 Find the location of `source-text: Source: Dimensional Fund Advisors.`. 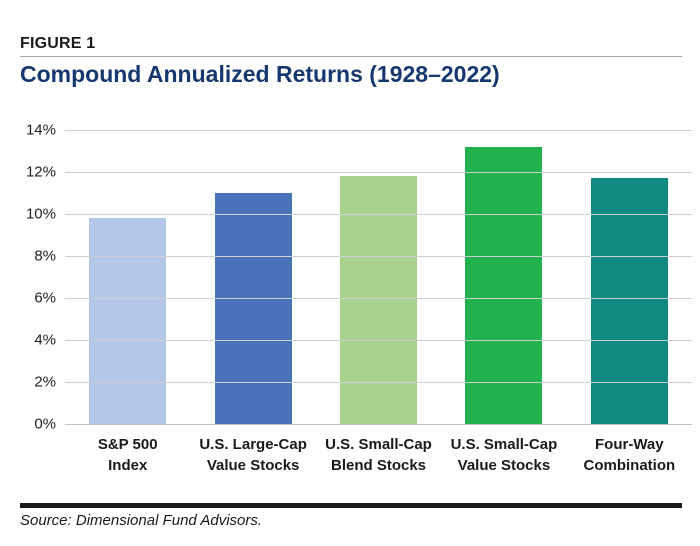

source-text: Source: Dimensional Fund Advisors. is located at coordinates (141, 520).